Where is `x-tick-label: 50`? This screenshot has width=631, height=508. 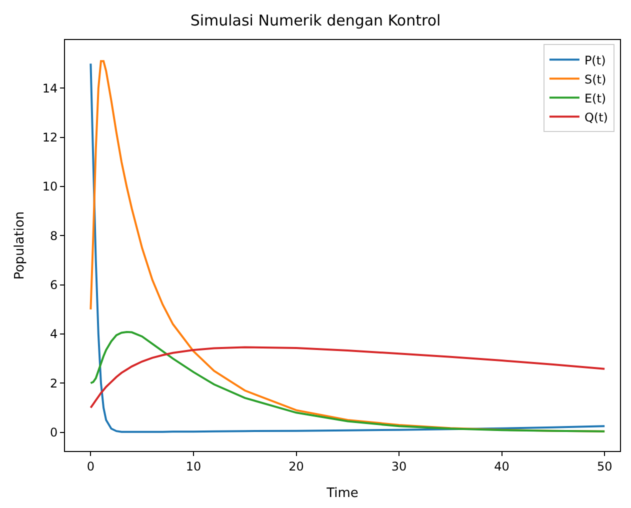 x-tick-label: 50 is located at coordinates (604, 466).